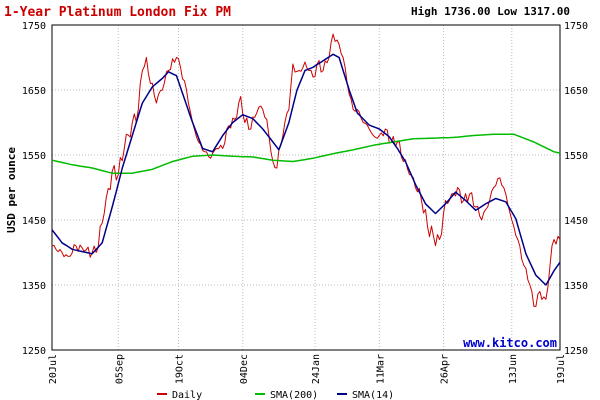 The height and width of the screenshot is (400, 600). Describe the element at coordinates (179, 369) in the screenshot. I see `x-tick-label: 19Oct` at that location.